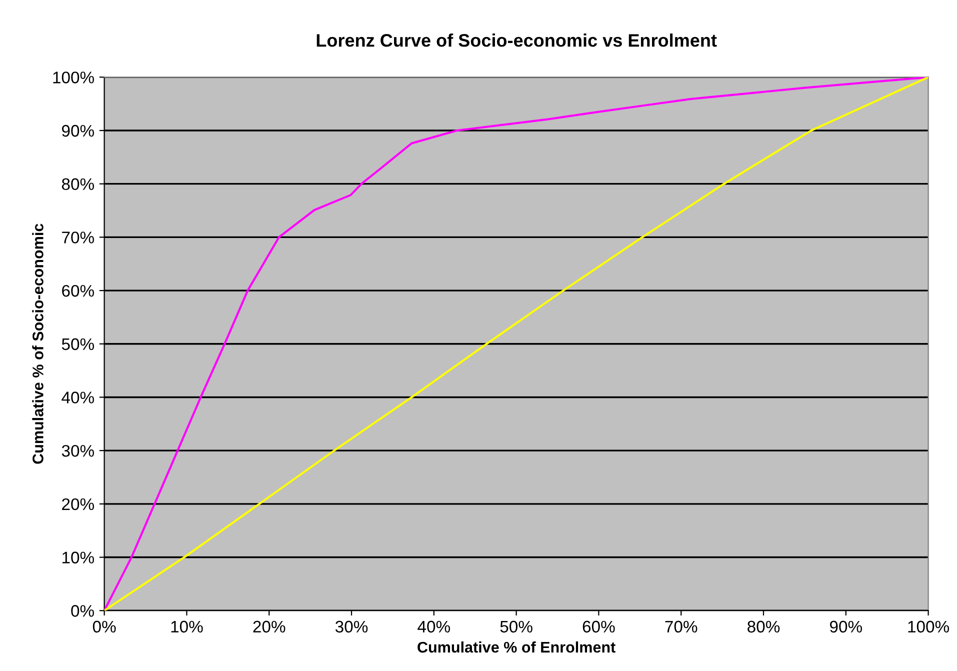 The height and width of the screenshot is (671, 957). I want to click on x-tick-label: 10%, so click(187, 626).